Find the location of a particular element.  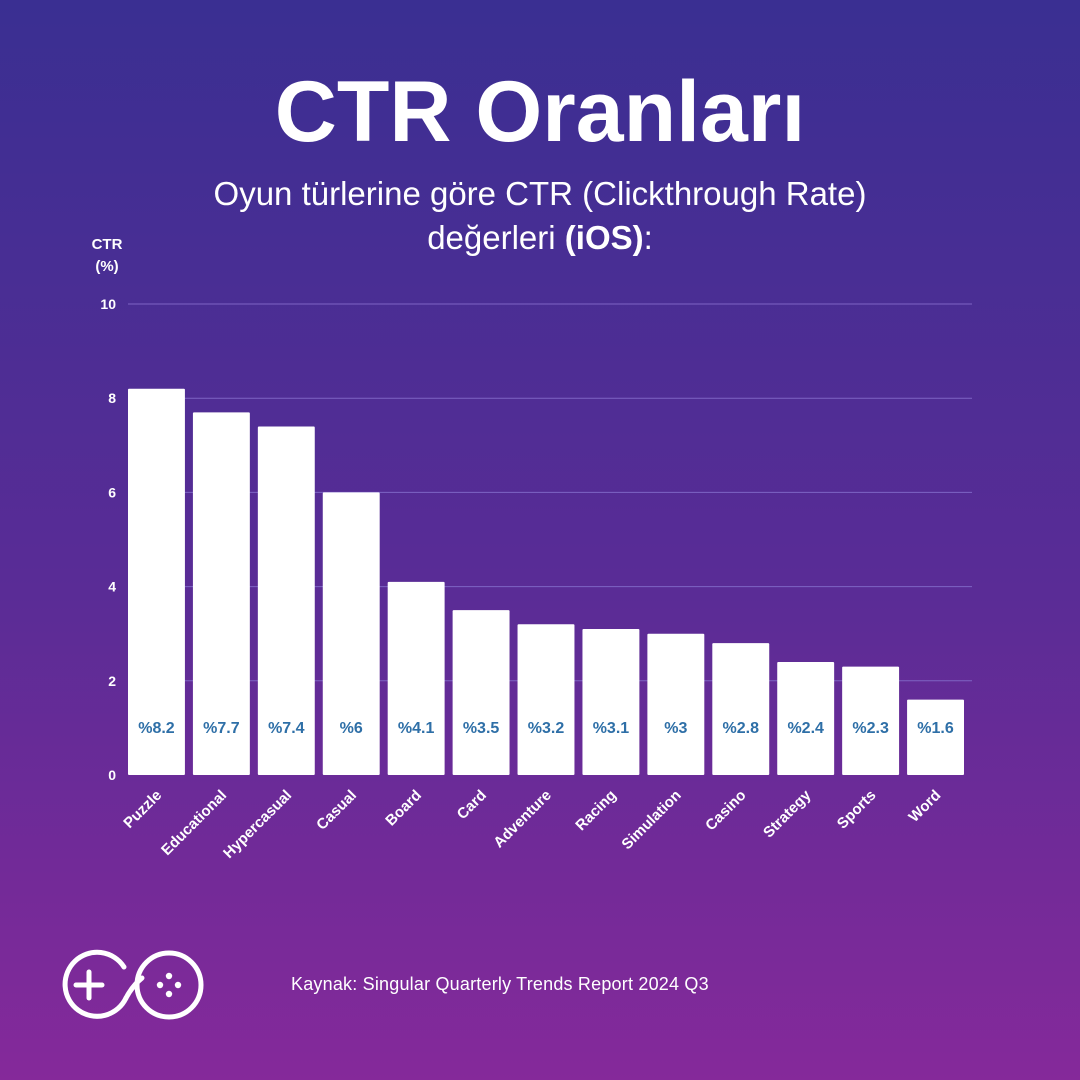

x-tick-label: Puzzle is located at coordinates (142, 809).